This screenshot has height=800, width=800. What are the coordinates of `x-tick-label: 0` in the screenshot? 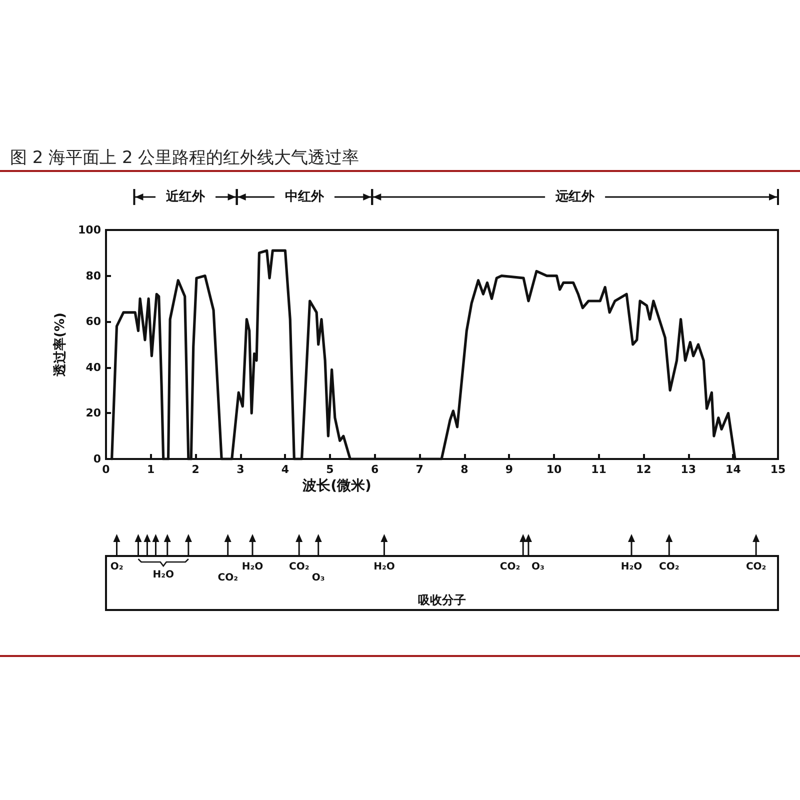 It's located at (106, 469).